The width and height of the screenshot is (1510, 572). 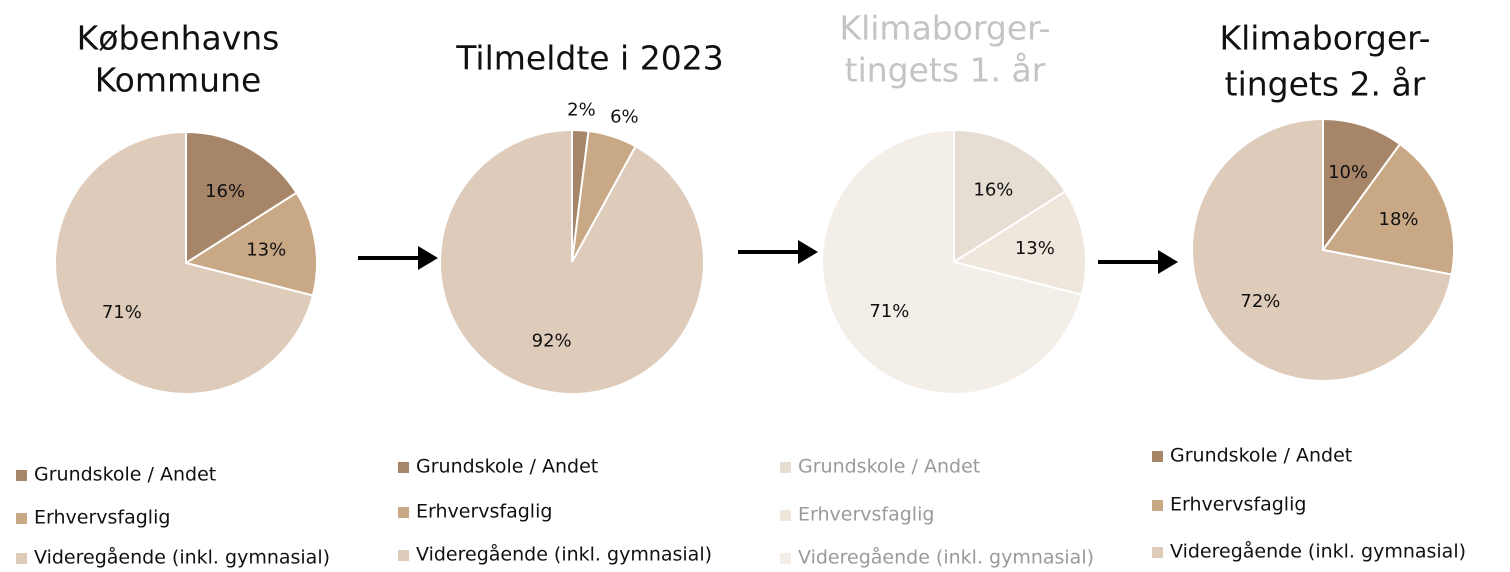 What do you see at coordinates (945, 70) in the screenshot?
I see `chart-title: tingets 1. år` at bounding box center [945, 70].